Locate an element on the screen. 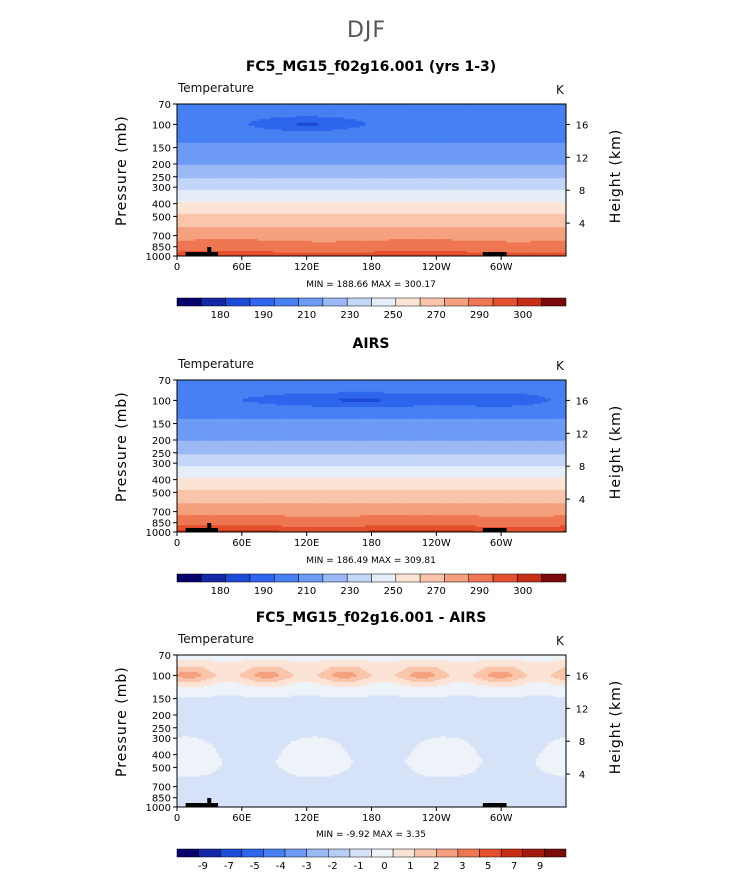 This screenshot has width=733, height=872. y-tick-label: 100 is located at coordinates (161, 125).